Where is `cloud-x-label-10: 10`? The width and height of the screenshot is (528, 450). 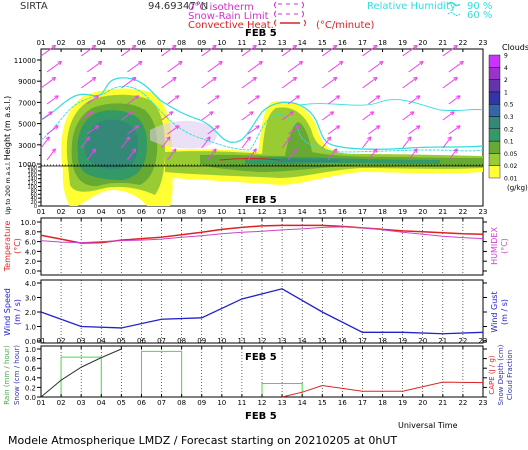
cloud-x-label-10: 10 is located at coordinates (221, 43).